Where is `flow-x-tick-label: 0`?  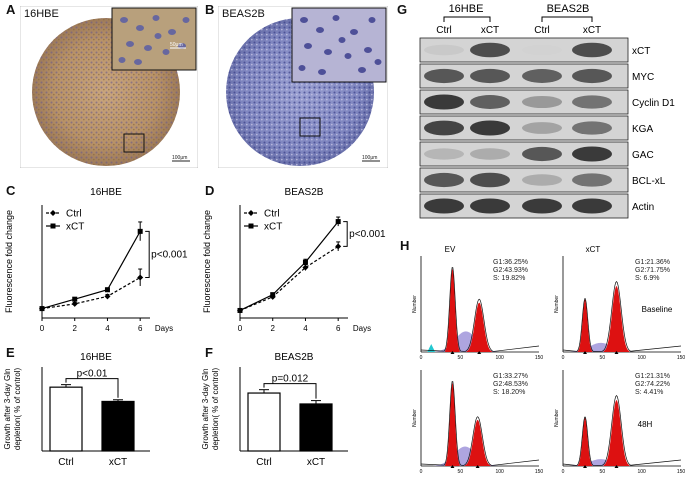 flow-x-tick-label: 0 is located at coordinates (563, 472).